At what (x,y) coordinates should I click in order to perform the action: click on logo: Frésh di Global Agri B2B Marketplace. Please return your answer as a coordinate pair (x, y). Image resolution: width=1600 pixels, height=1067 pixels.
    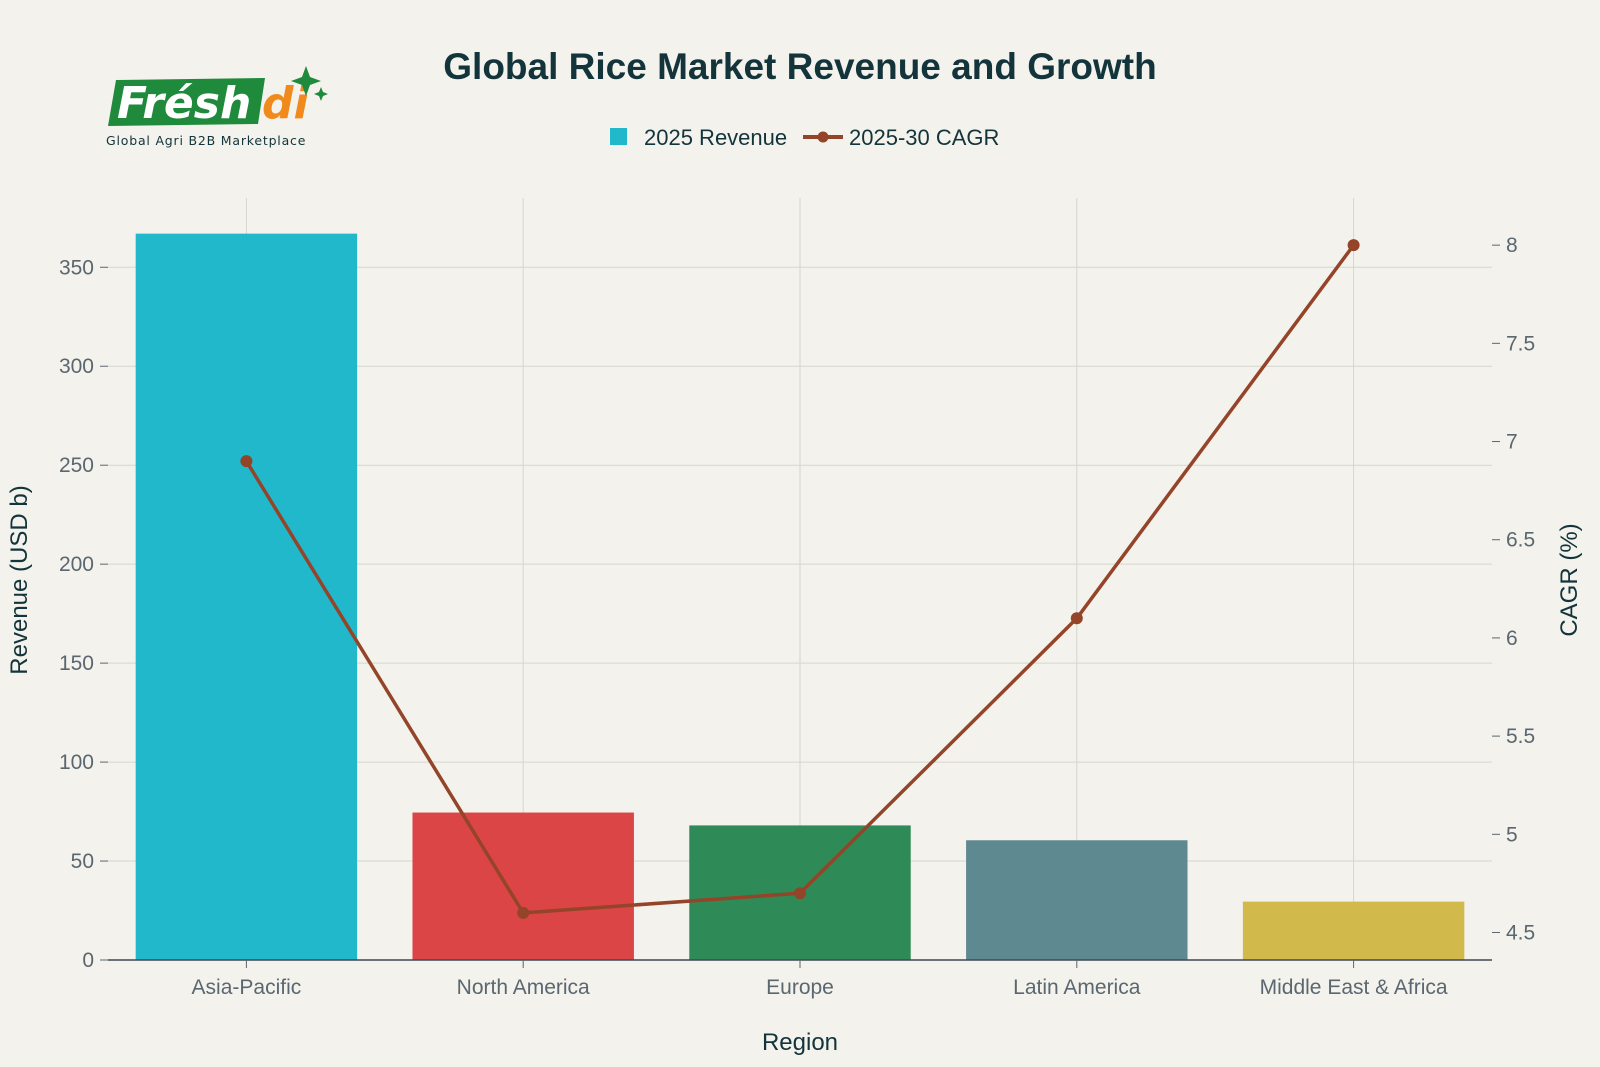
    Looking at the image, I should click on (217, 107).